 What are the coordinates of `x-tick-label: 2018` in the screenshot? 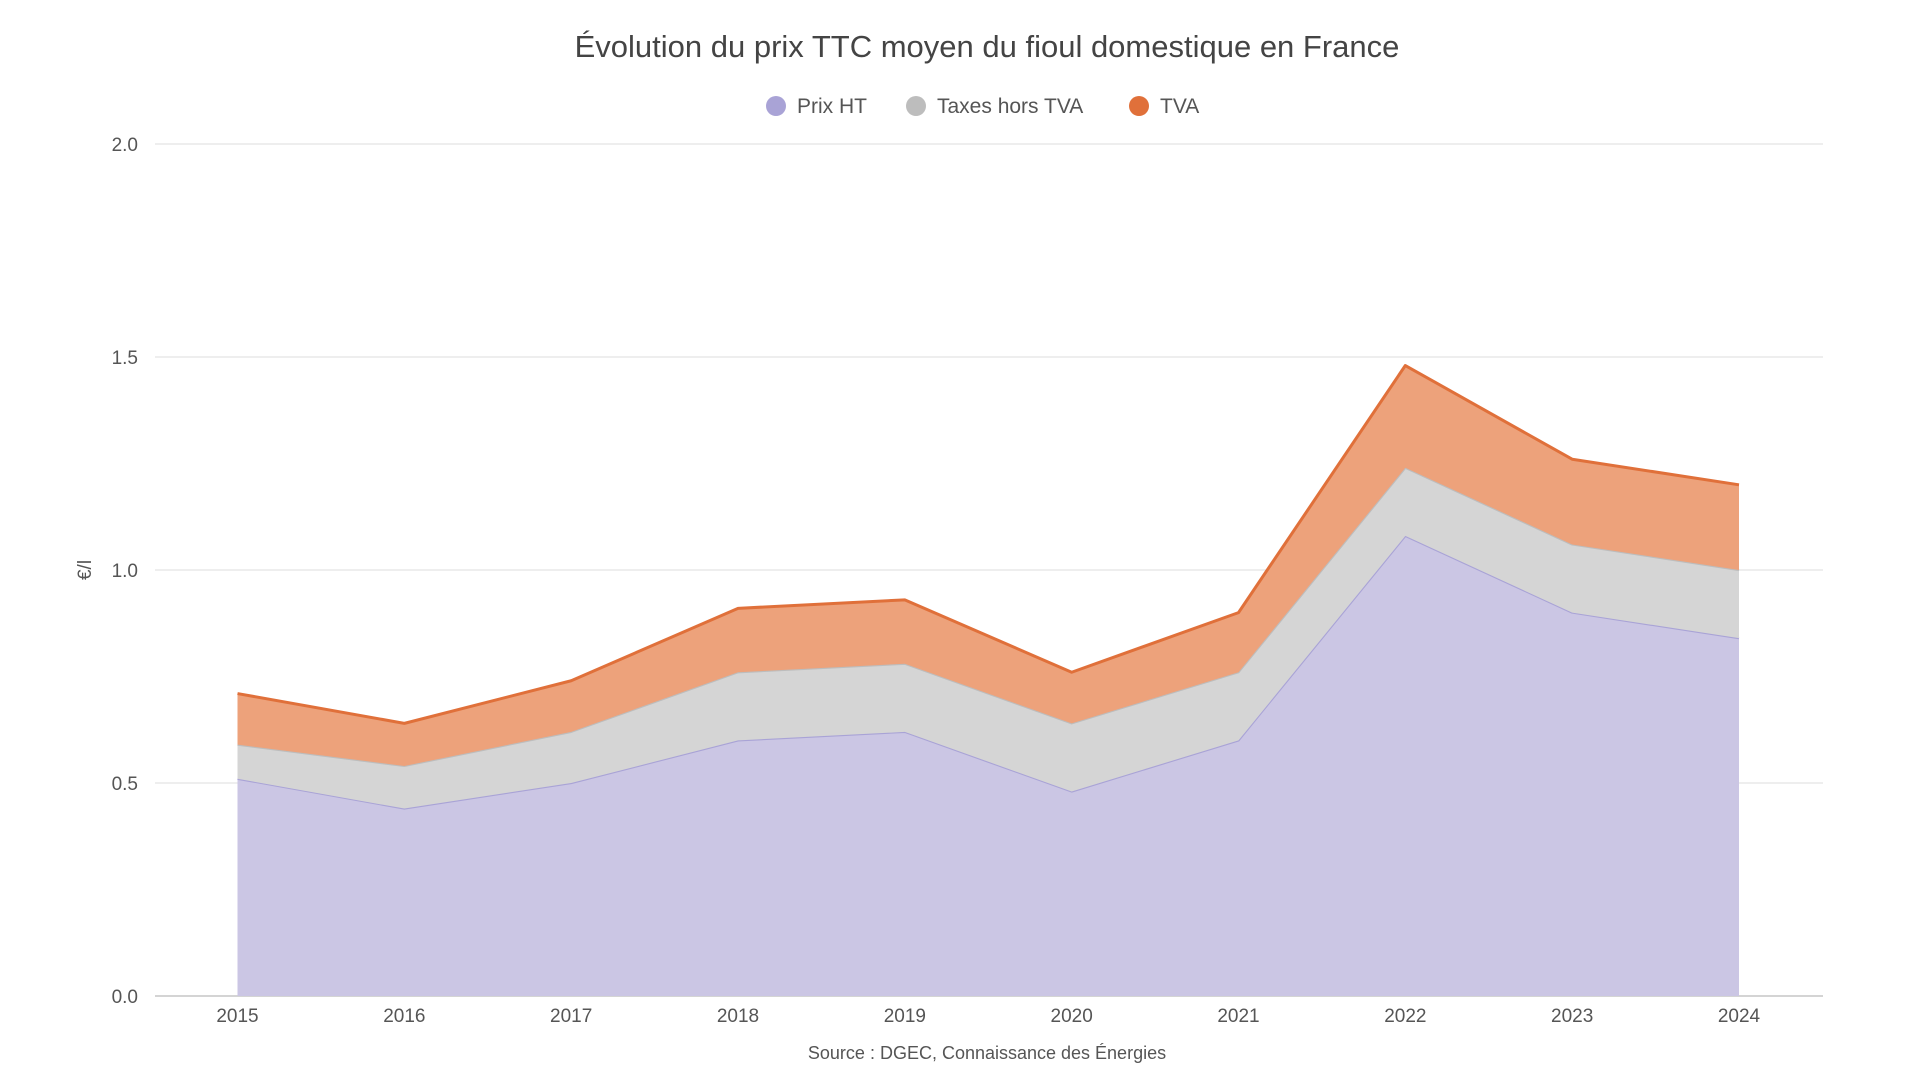 It's located at (738, 1016).